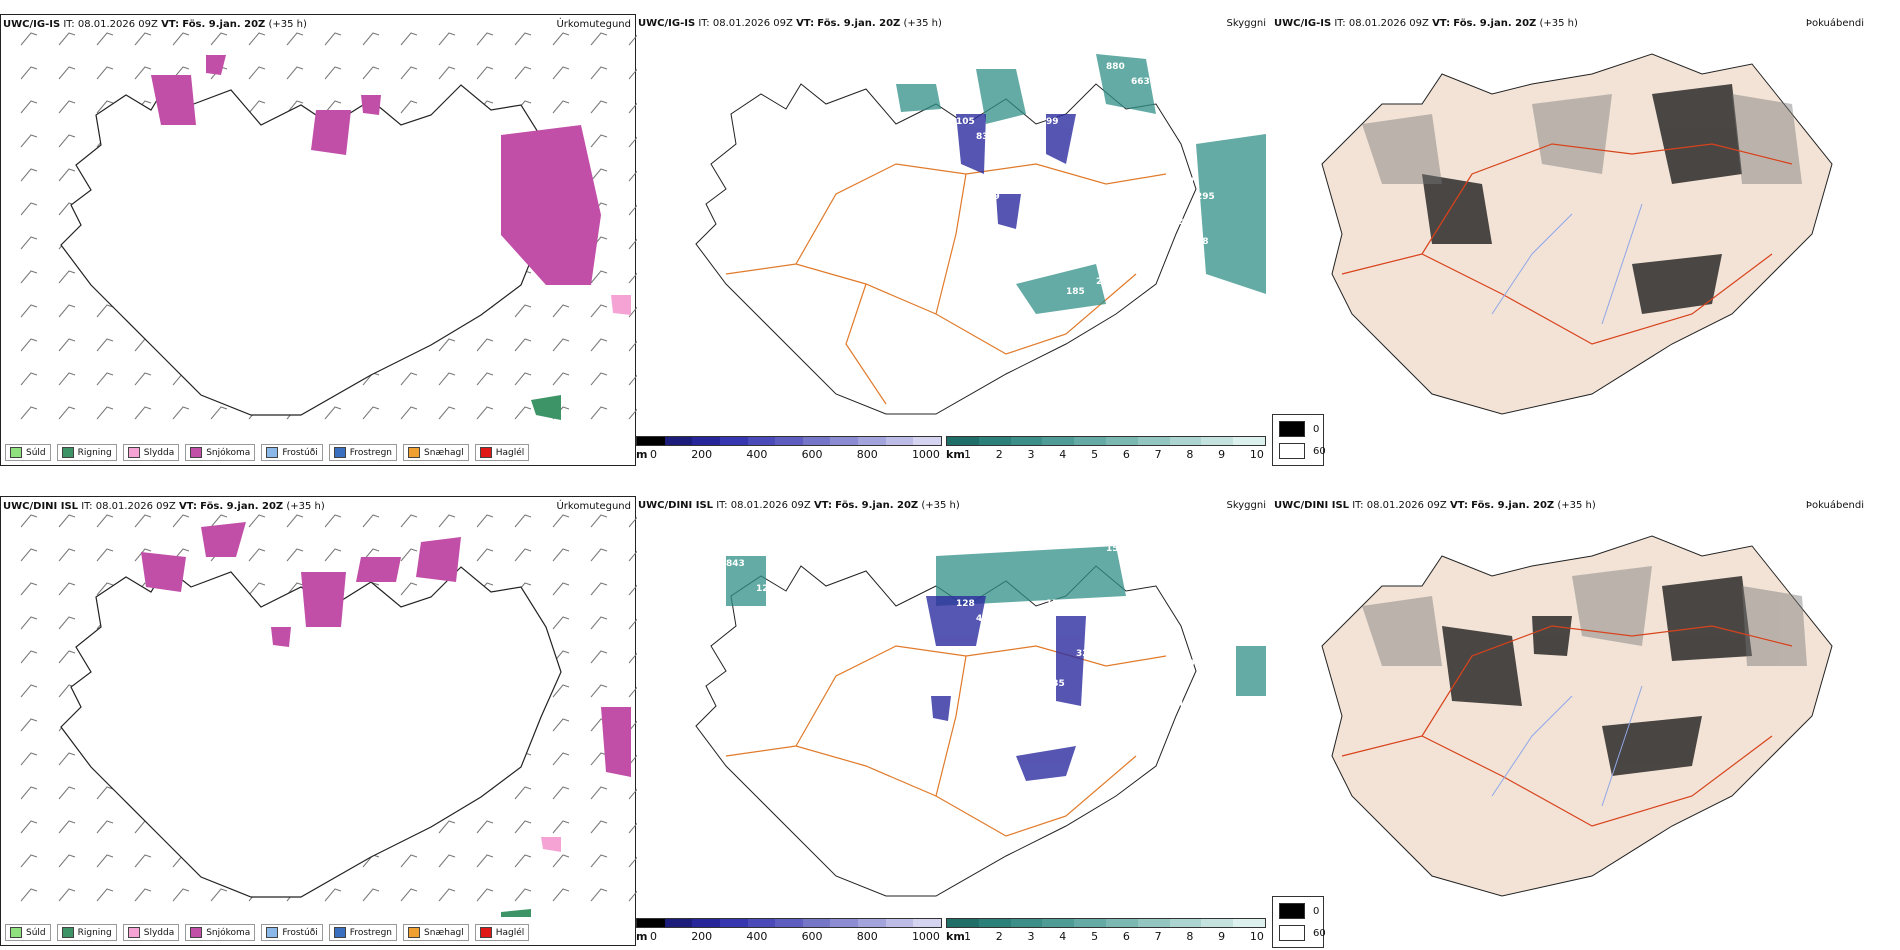 Image resolution: width=1900 pixels, height=950 pixels. Describe the element at coordinates (1106, 451) in the screenshot. I see `vis-colorbar-top: km 1 2 3 4 5 6 7 8 9 10` at that location.